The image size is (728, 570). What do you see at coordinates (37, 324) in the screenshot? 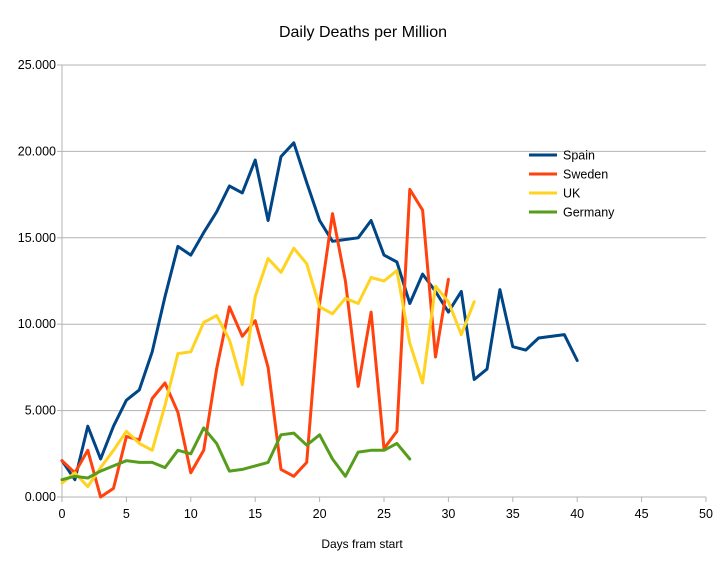
I see `y-tick-label: 10.000` at bounding box center [37, 324].